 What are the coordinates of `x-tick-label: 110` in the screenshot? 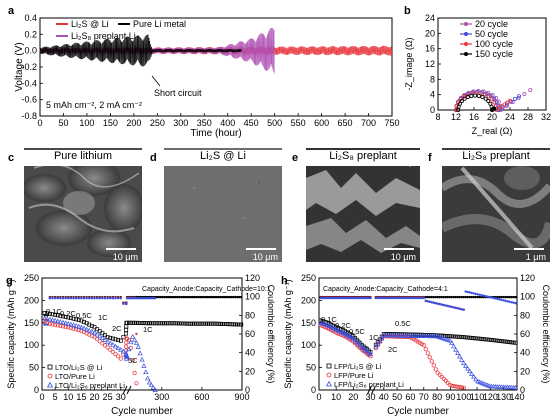 It's located at (477, 397).